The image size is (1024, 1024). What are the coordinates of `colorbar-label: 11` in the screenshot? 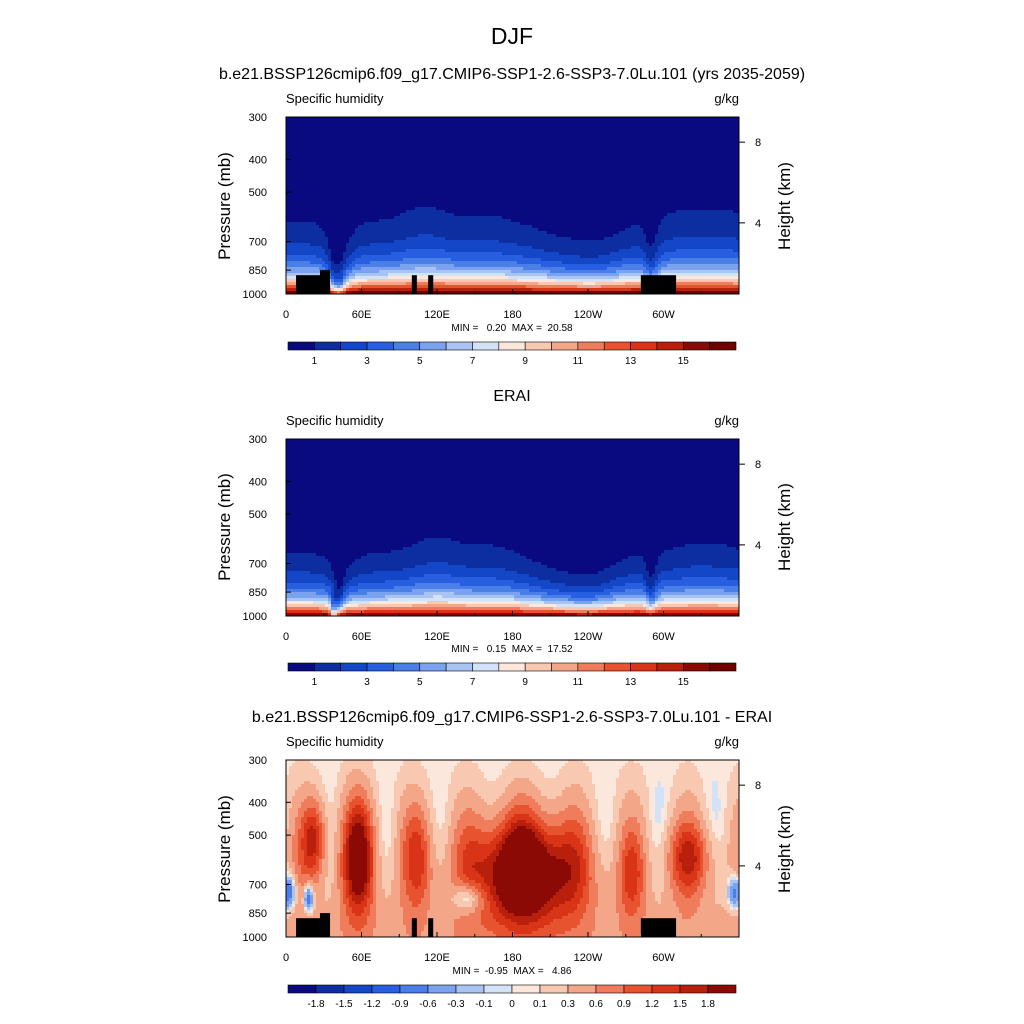 It's located at (578, 682).